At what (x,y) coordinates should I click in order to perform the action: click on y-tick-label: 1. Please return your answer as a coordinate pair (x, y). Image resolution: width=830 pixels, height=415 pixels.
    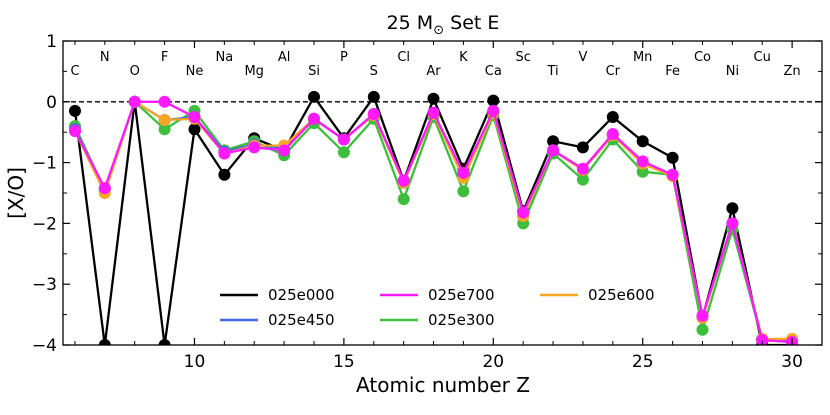
    Looking at the image, I should click on (51, 42).